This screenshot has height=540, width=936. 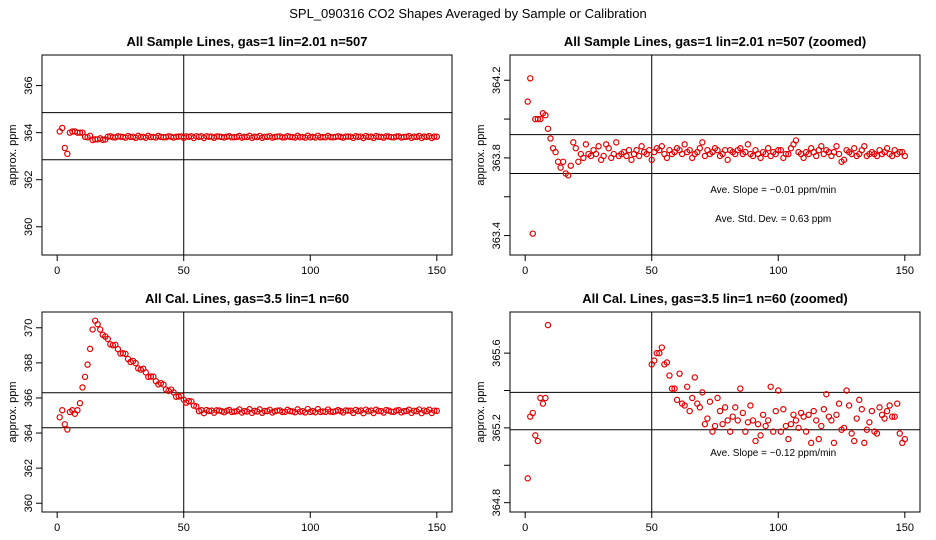 What do you see at coordinates (497, 158) in the screenshot?
I see `y-tick-label: 363.8` at bounding box center [497, 158].